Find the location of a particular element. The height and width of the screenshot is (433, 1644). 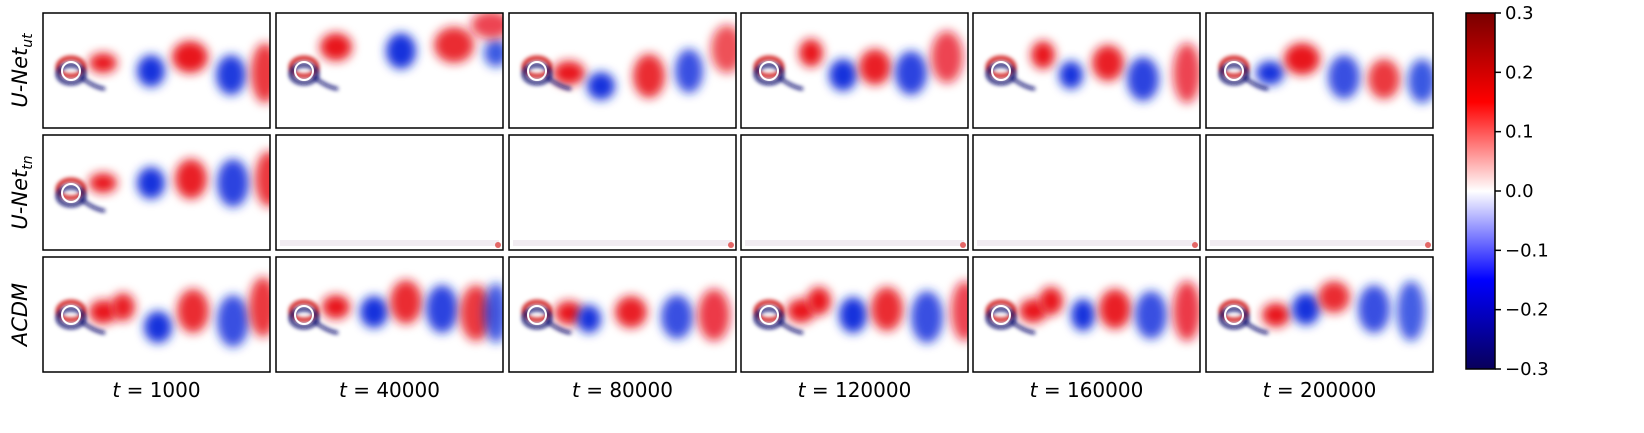

colorbar-tick-label: 0.1 is located at coordinates (1519, 132).